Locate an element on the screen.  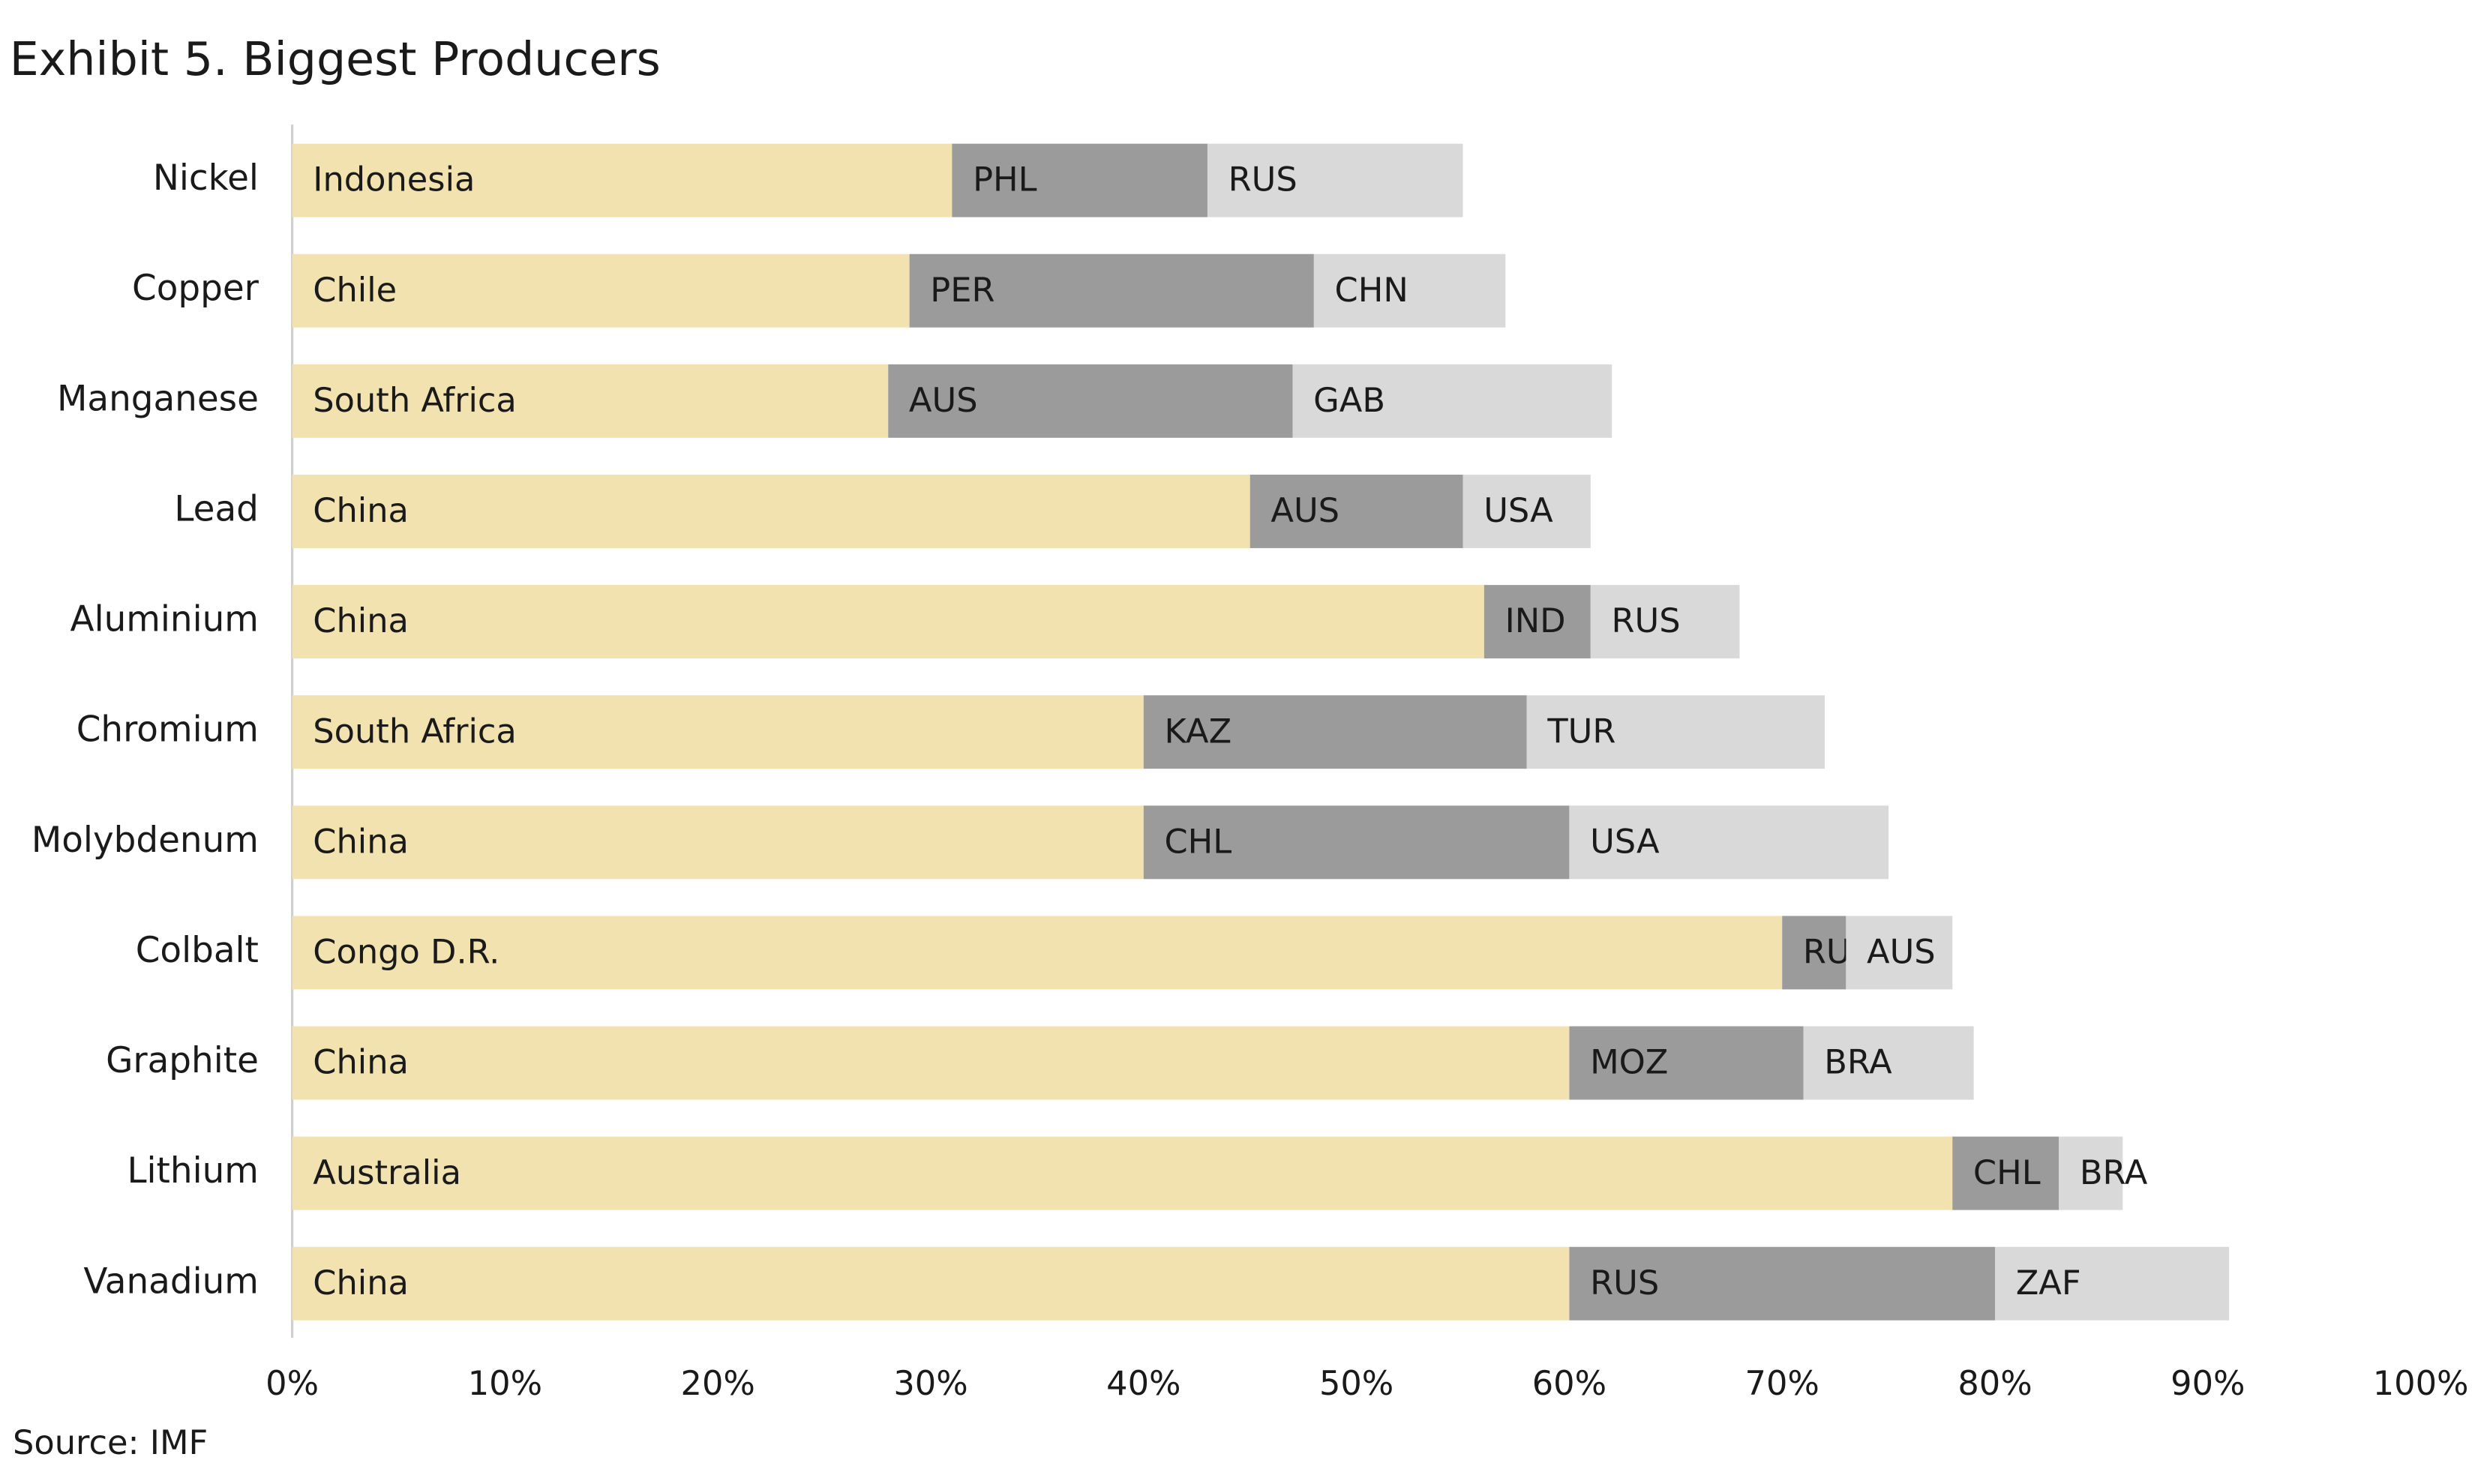
segment-label: IND is located at coordinates (1535, 620).